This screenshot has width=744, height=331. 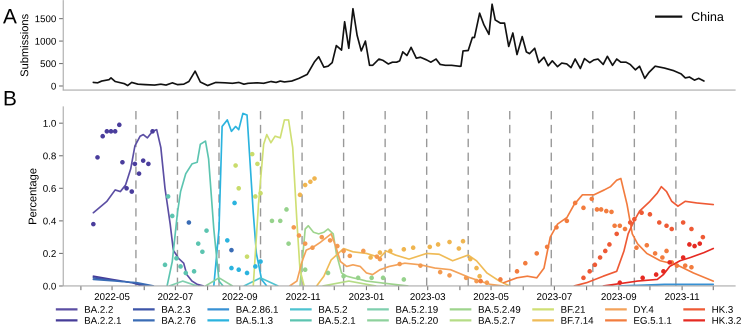 What do you see at coordinates (573, 309) in the screenshot?
I see `legend-label: BF.21` at bounding box center [573, 309].